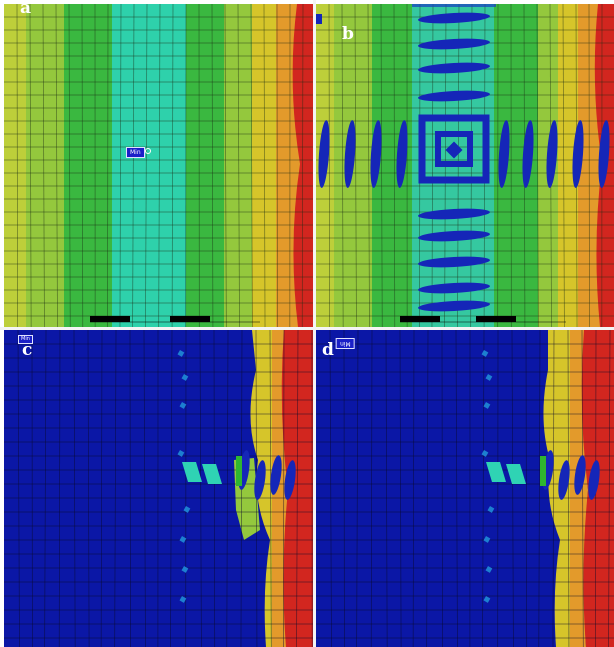  I want to click on vertical-divider, so click(314, 323).